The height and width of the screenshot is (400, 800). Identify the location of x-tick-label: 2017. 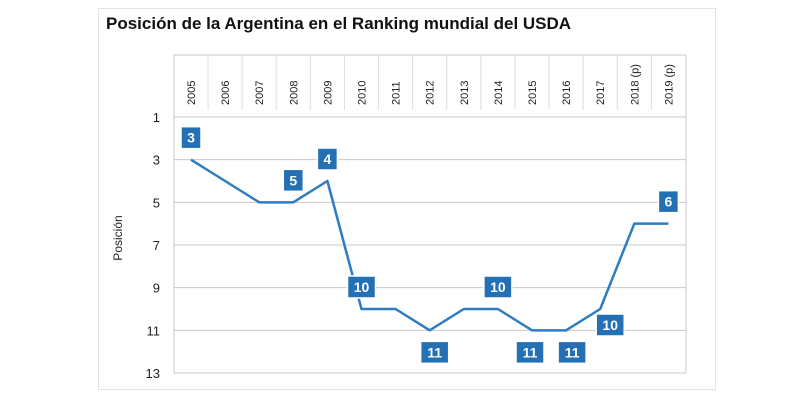
(601, 93).